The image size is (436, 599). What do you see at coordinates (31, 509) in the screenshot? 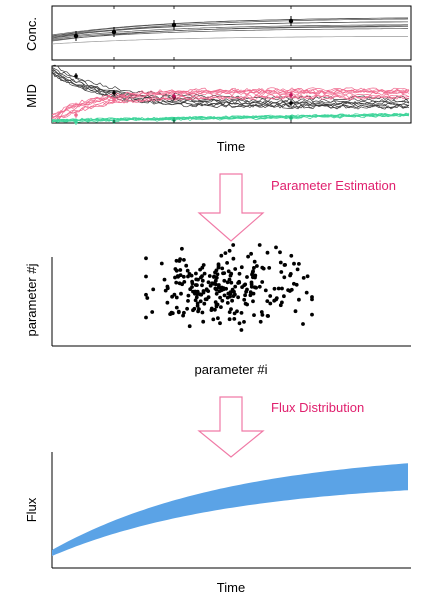
I see `flux-ylabel: Flux` at bounding box center [31, 509].